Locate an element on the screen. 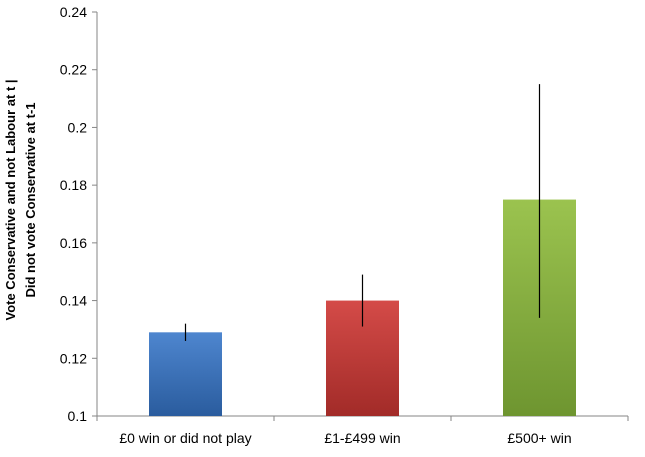 The image size is (645, 457). y-tick-label: 0.24 is located at coordinates (73, 12).